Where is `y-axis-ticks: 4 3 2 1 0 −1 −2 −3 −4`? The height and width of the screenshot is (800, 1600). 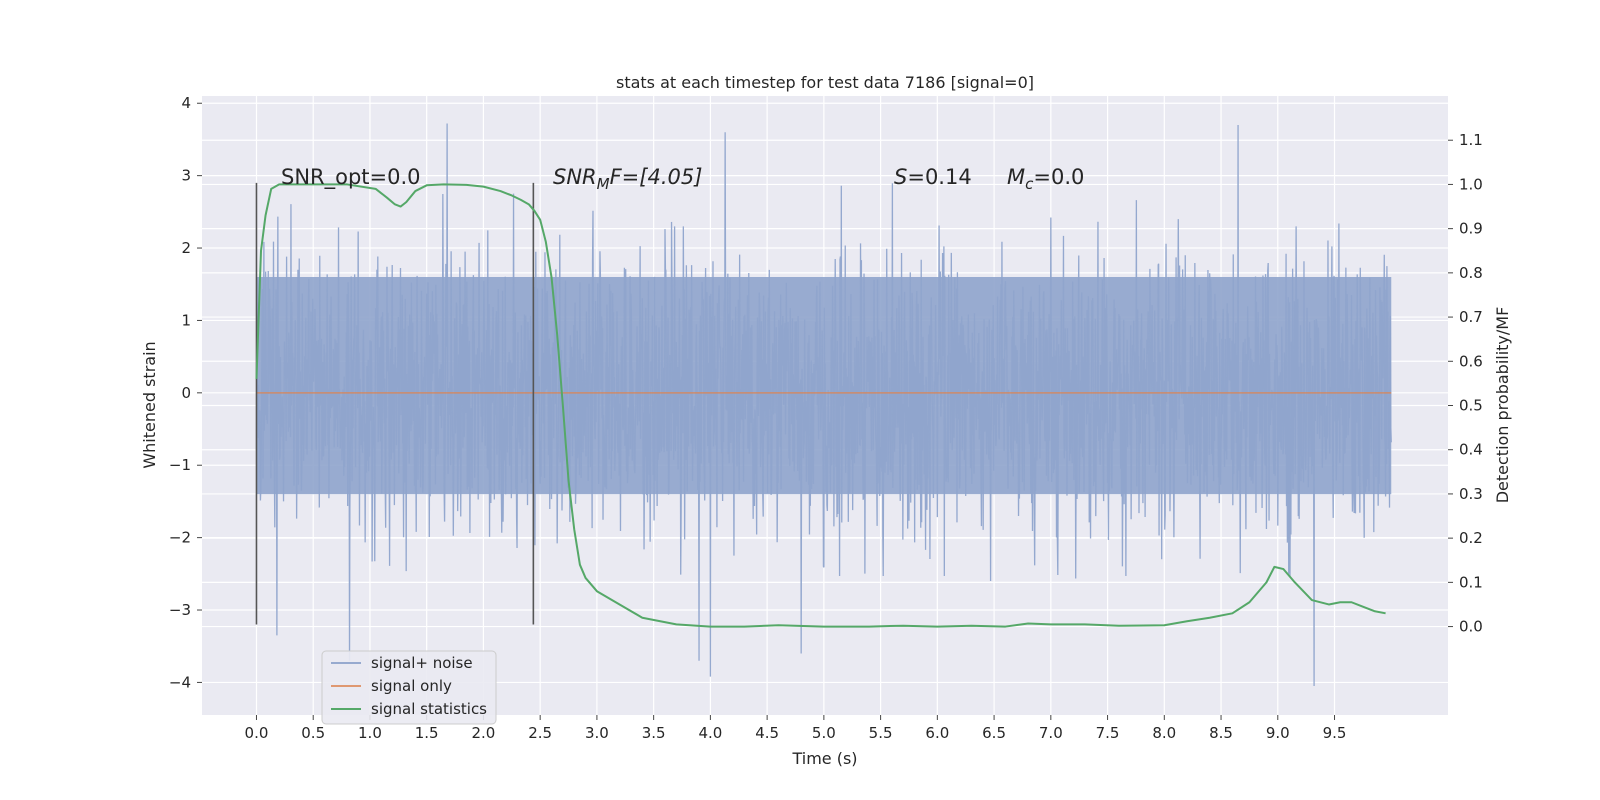 y-axis-ticks: 4 3 2 1 0 −1 −2 −3 −4 is located at coordinates (185, 392).